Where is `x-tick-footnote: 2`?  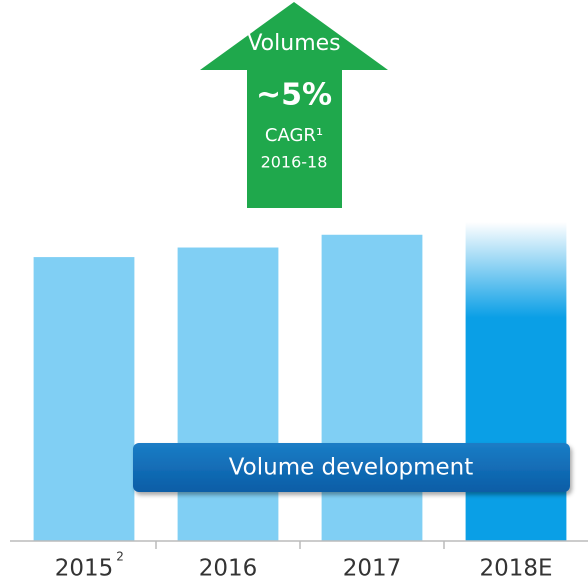 x-tick-footnote: 2 is located at coordinates (120, 557).